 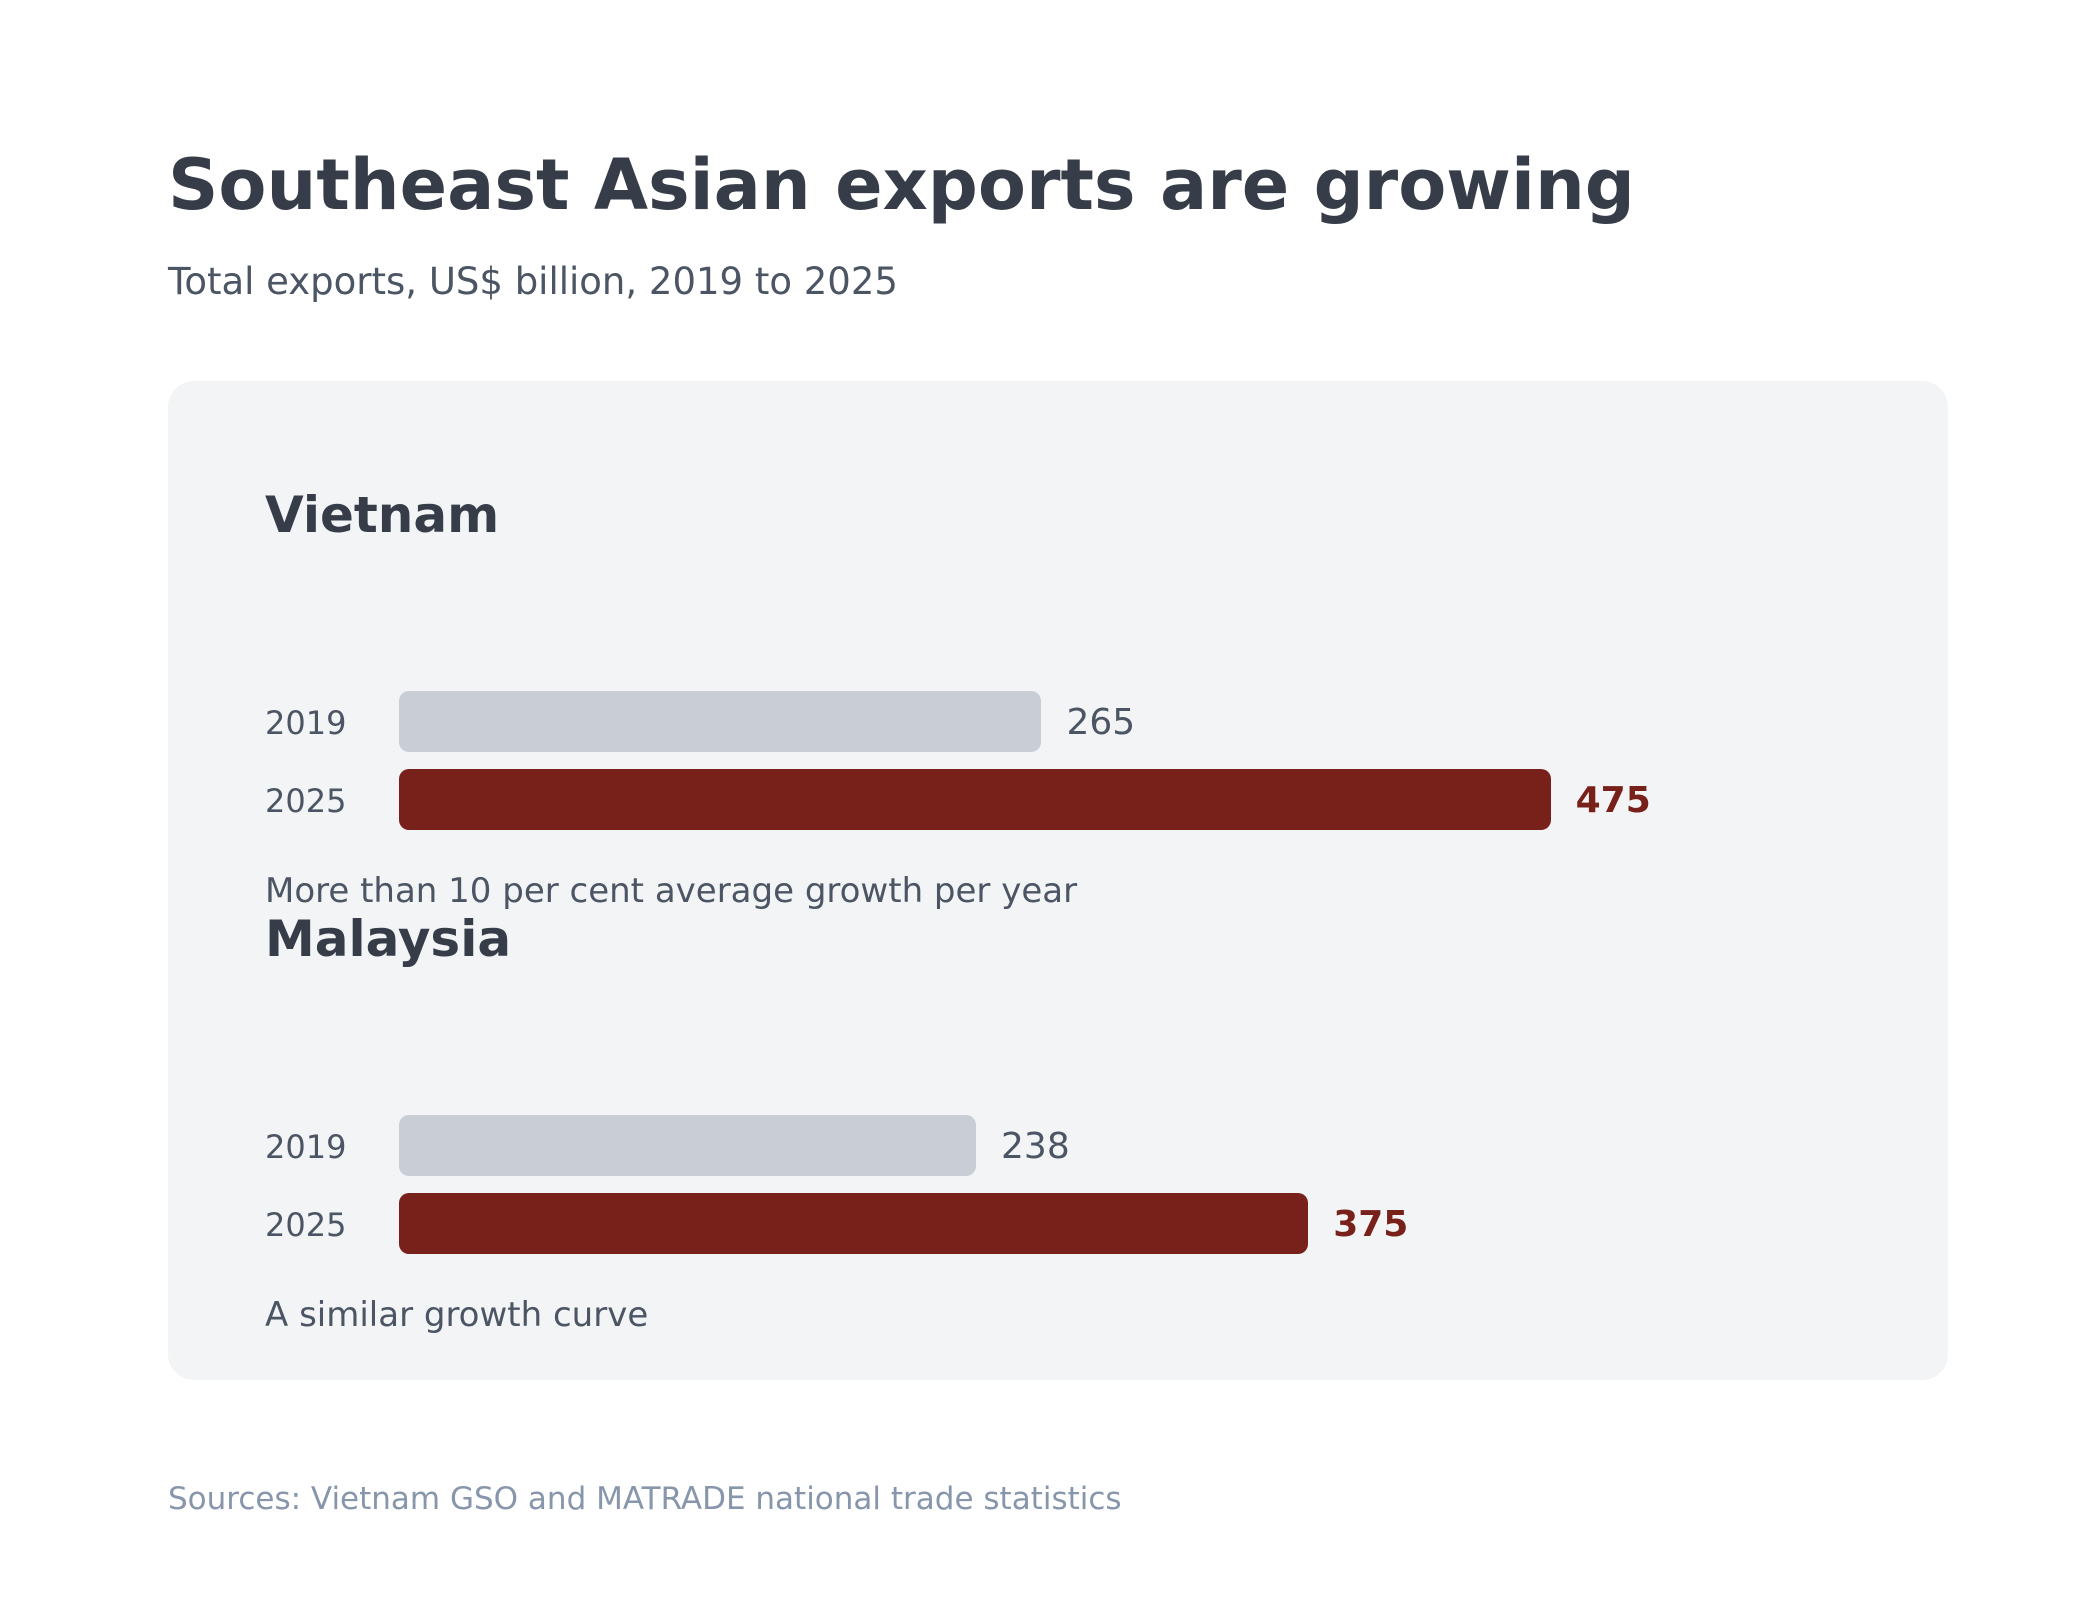 I want to click on value-label: 375, so click(x=1371, y=1224).